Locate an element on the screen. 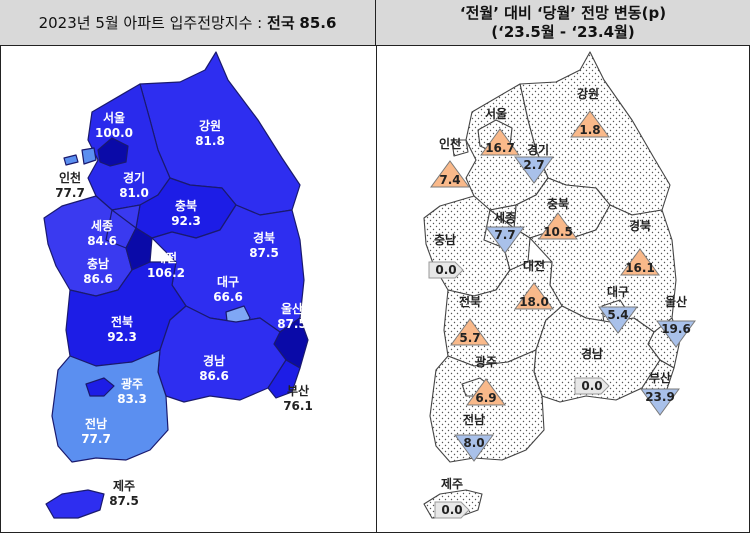  region-incheon-outline is located at coordinates (460, 148).